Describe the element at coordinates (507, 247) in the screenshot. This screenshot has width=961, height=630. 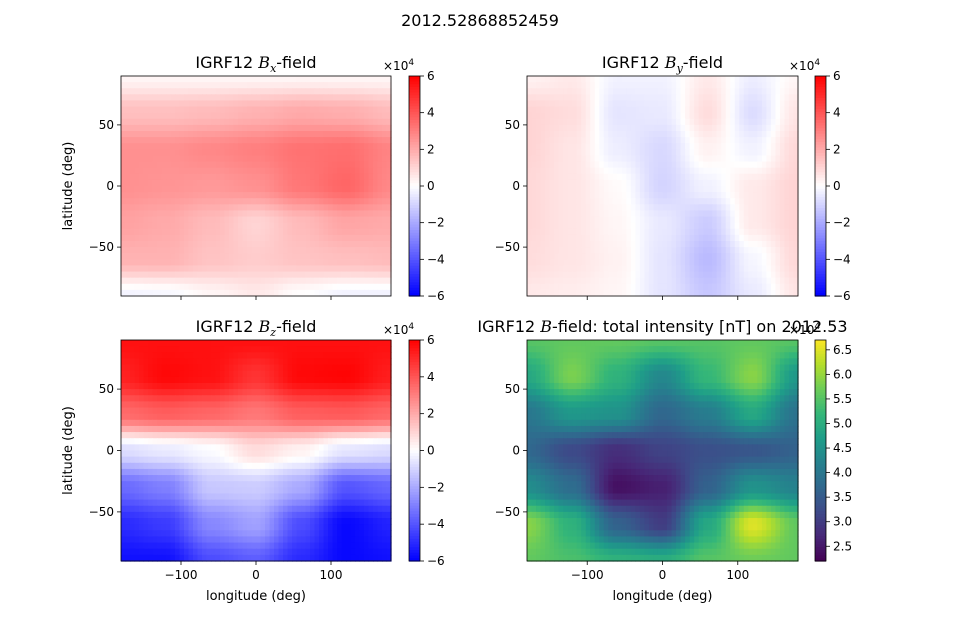
I see `y-tick-label: −50` at that location.